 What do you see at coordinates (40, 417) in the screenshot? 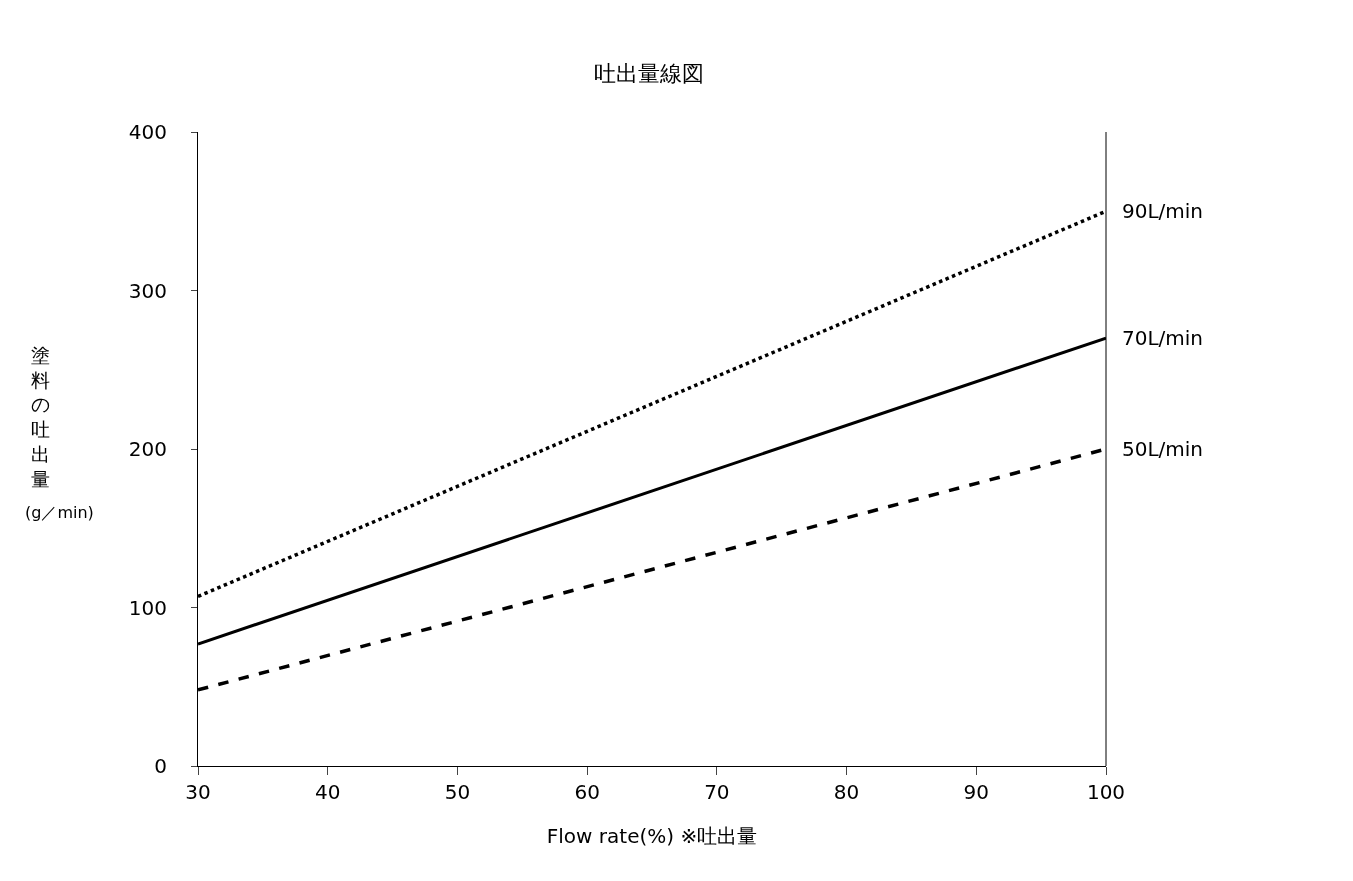
I see `y-axis-title: 塗料の吐出量` at bounding box center [40, 417].